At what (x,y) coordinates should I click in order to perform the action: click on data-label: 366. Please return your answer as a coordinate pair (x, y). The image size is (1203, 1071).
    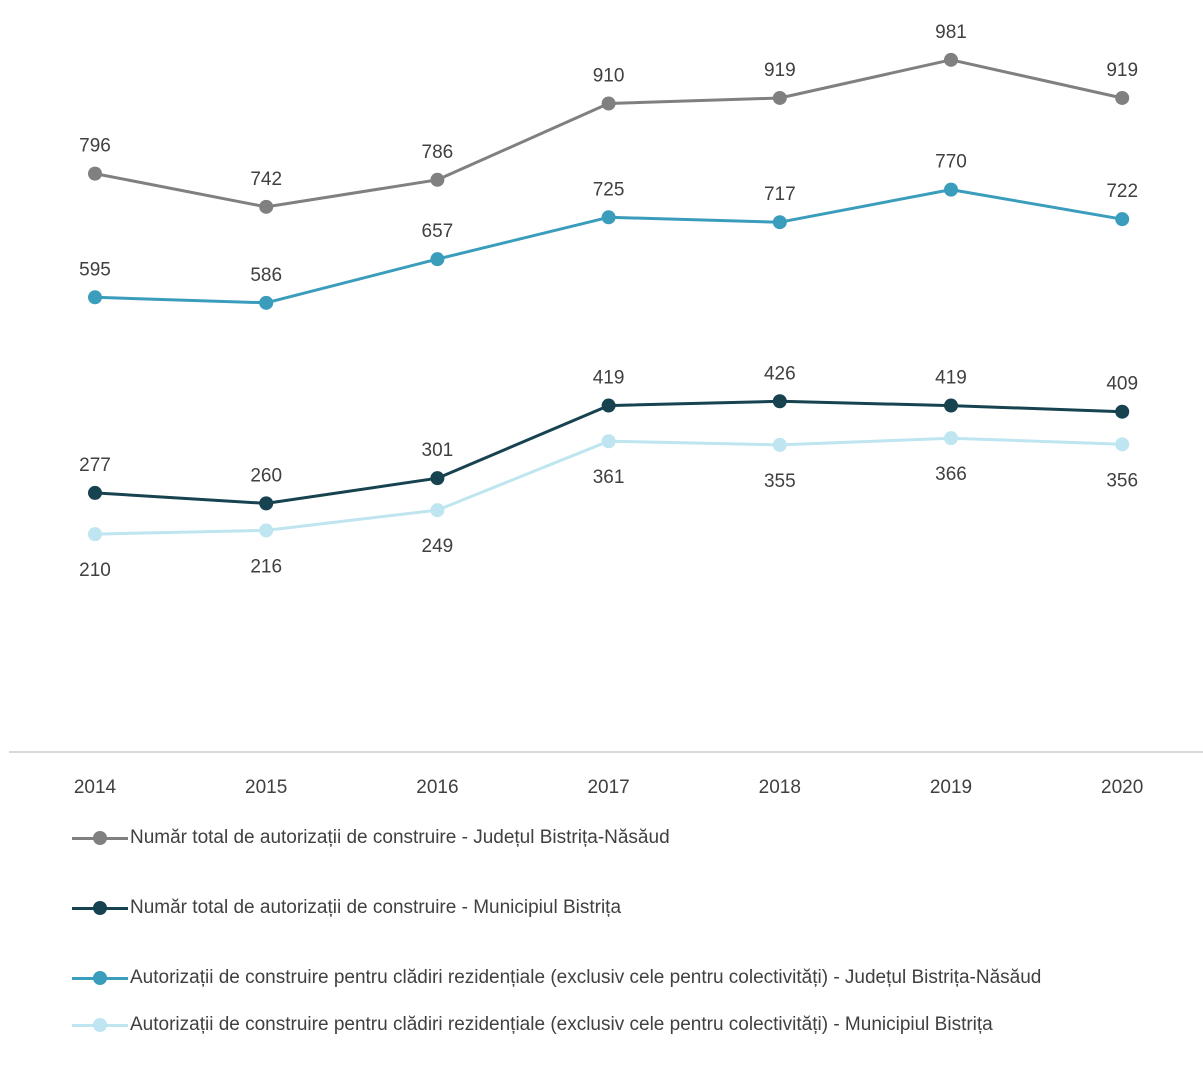
    Looking at the image, I should click on (951, 474).